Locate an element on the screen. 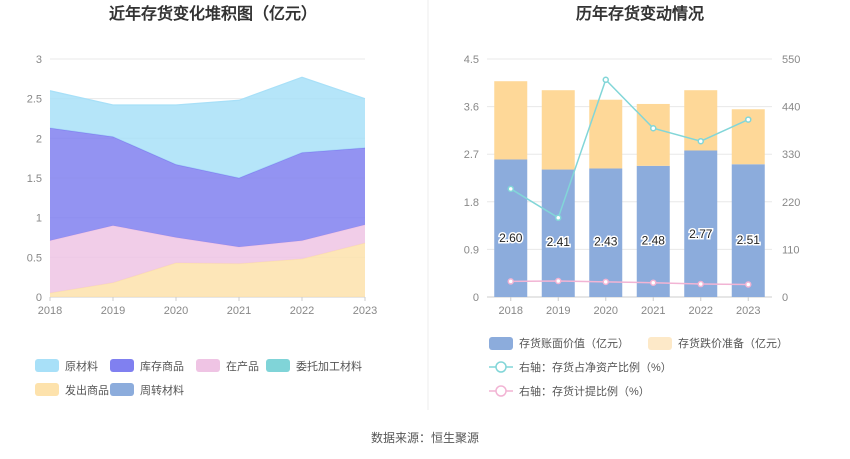 The height and width of the screenshot is (459, 850). bar-value-label: 2.60 is located at coordinates (511, 238).